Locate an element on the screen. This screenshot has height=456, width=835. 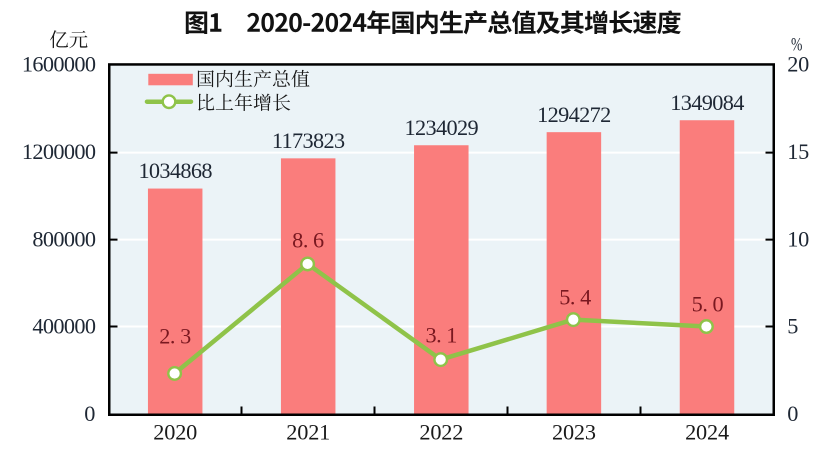
svg-text: 1200000 is located at coordinates (59, 151).